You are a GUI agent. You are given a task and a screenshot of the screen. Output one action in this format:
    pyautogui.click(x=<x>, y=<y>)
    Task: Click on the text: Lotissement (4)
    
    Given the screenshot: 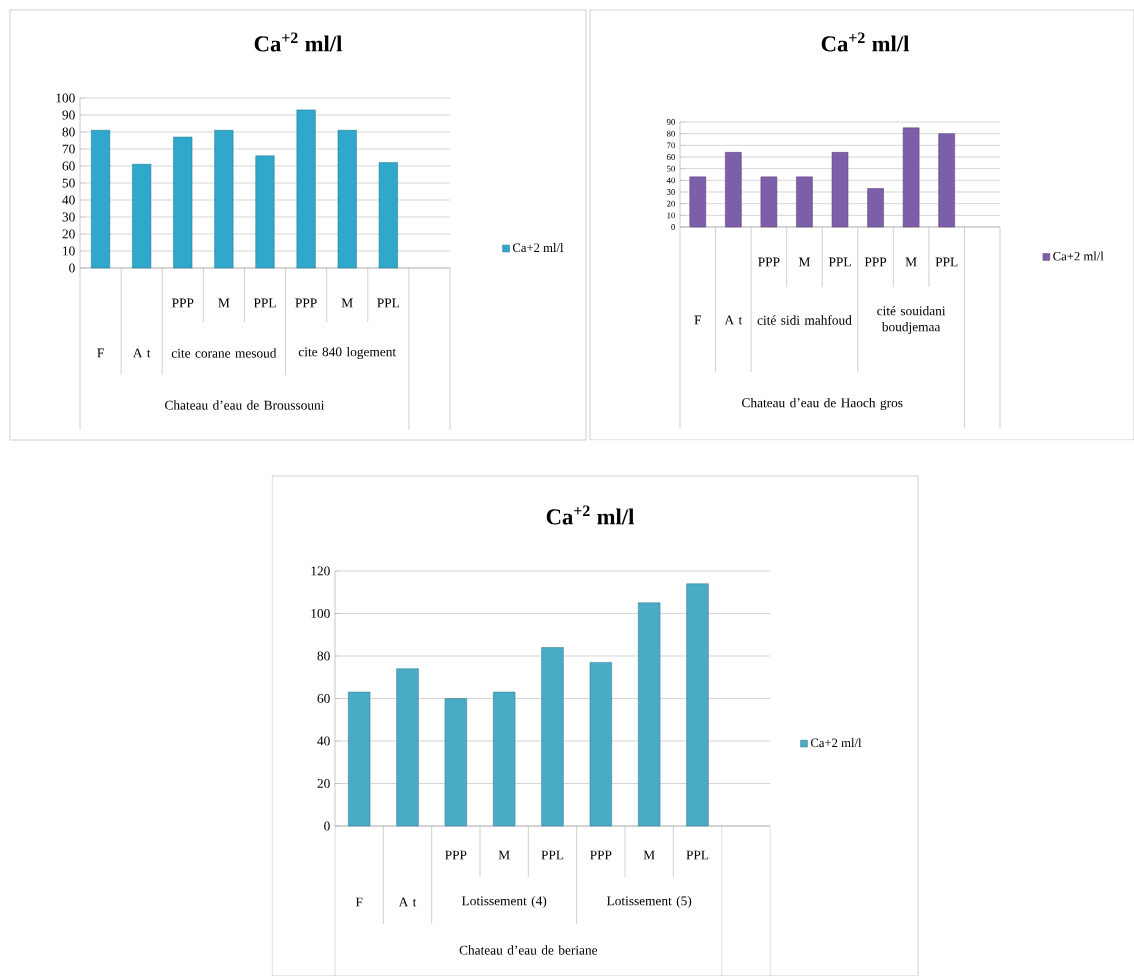 What is the action you would take?
    pyautogui.click(x=504, y=902)
    